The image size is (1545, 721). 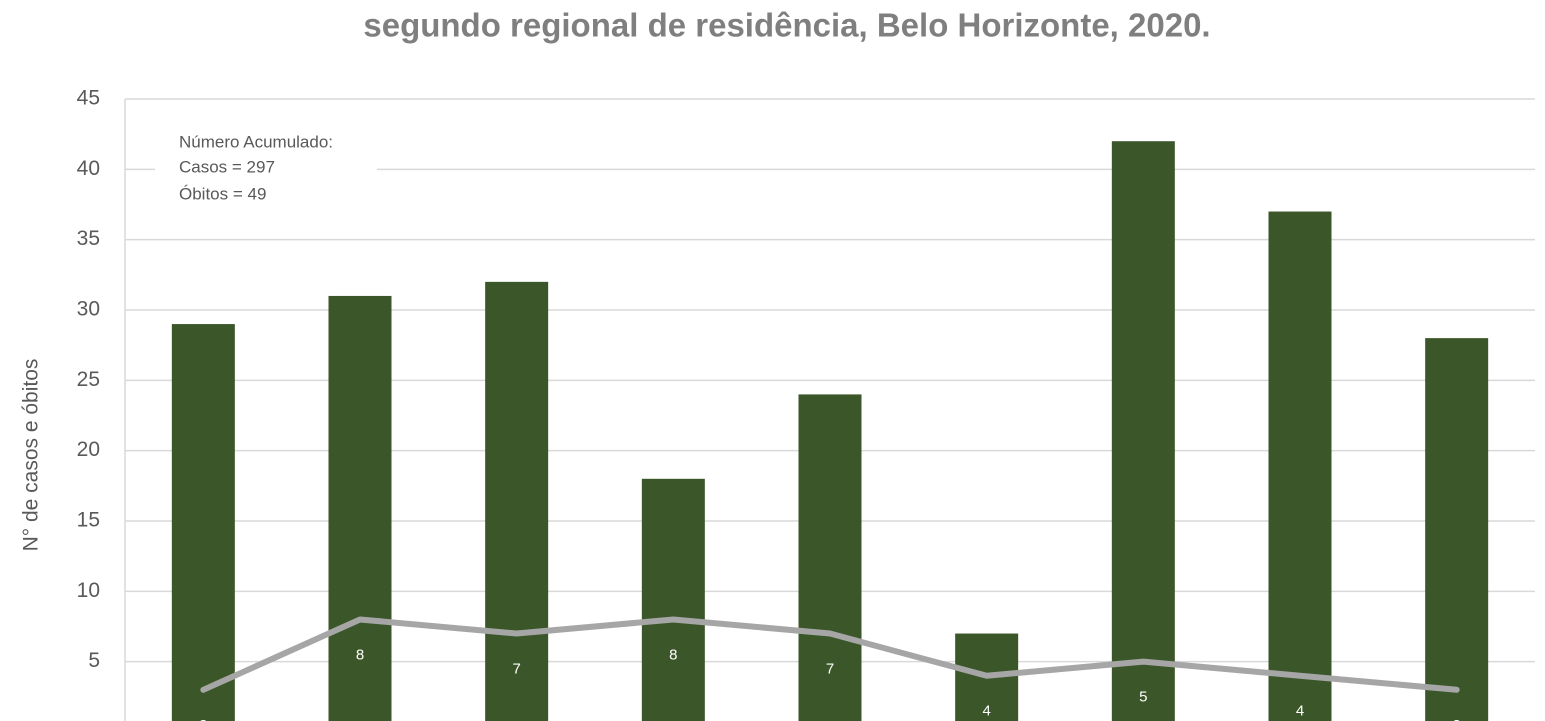 What do you see at coordinates (88, 238) in the screenshot?
I see `y-tick-label: 35` at bounding box center [88, 238].